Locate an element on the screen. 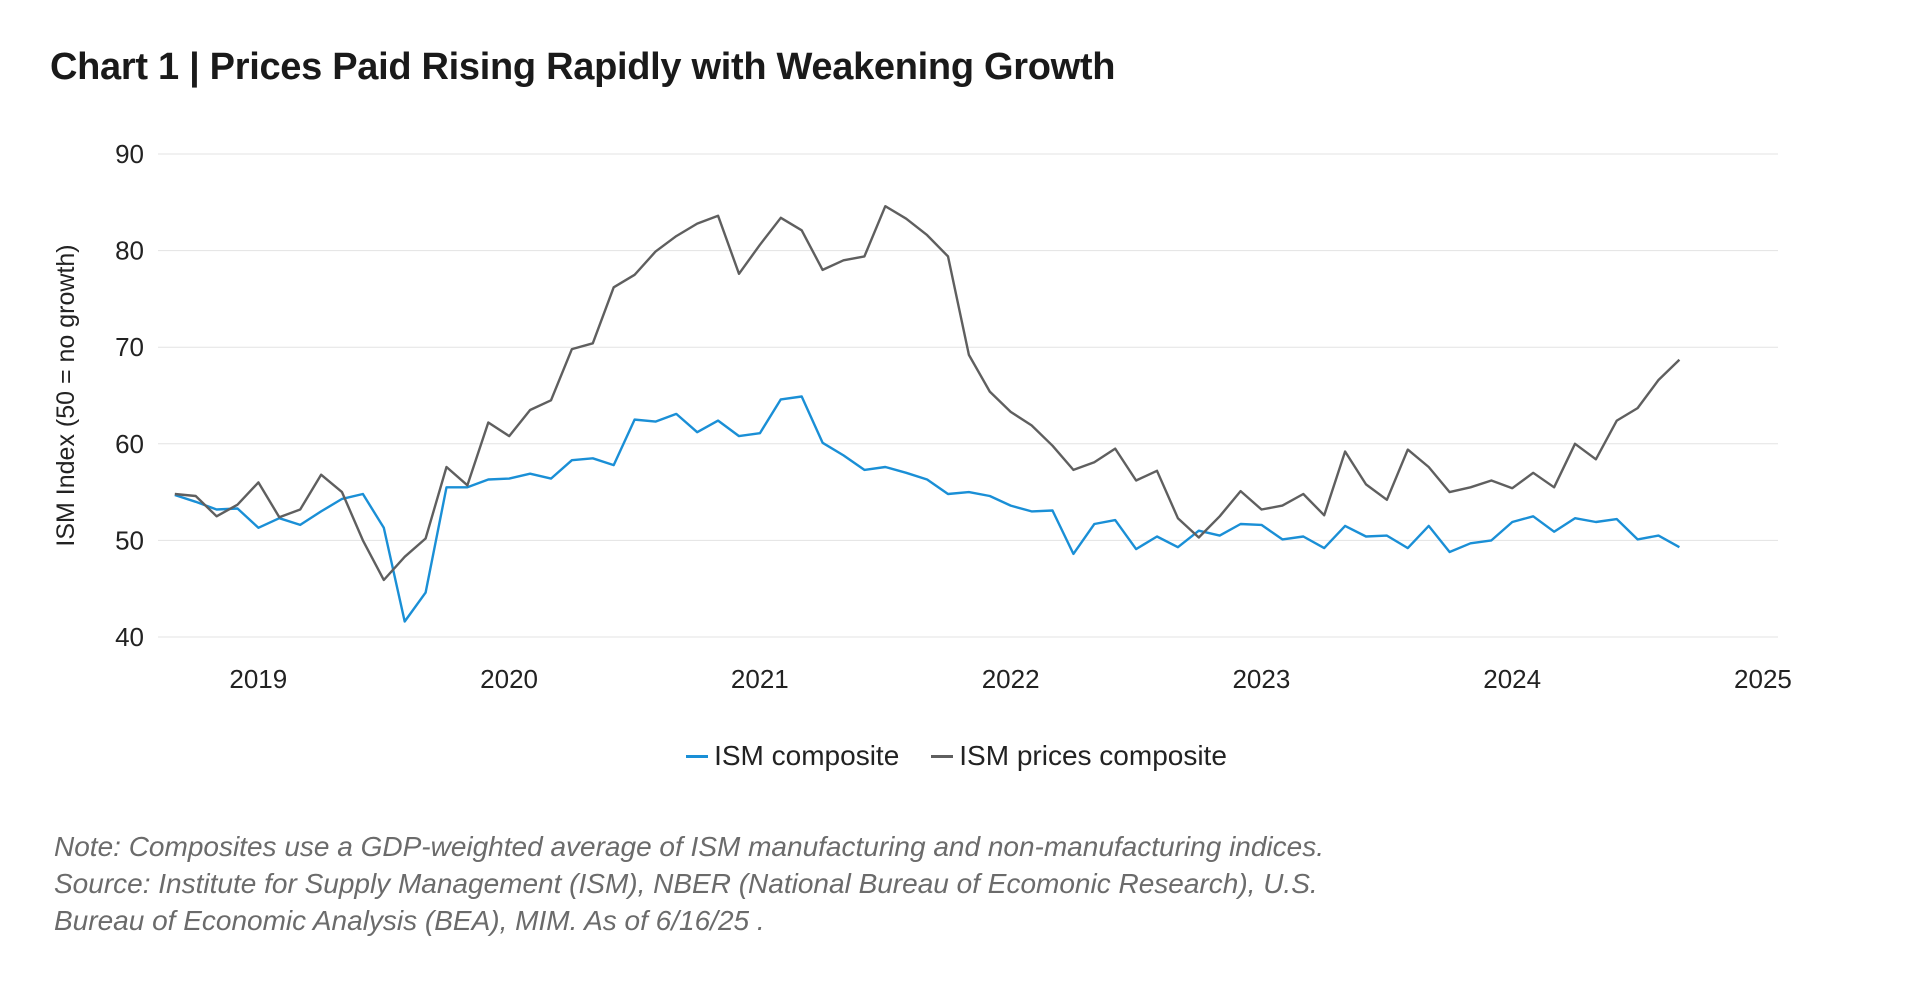 The width and height of the screenshot is (1913, 996). legend-label-ism-composite: ISM composite is located at coordinates (807, 755).